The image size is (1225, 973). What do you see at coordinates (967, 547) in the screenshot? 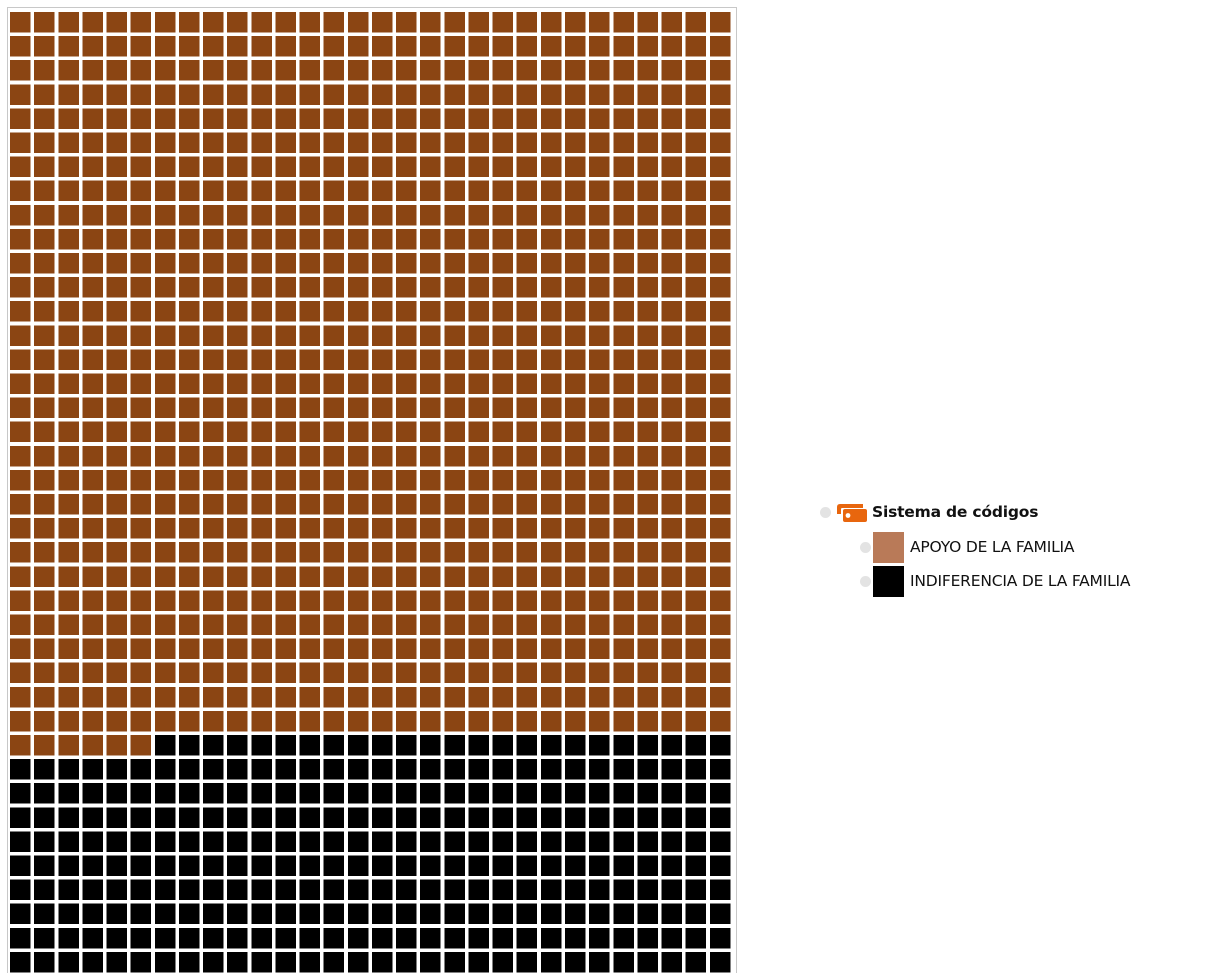
I see `legend-item-apoyo: APOYO DE LA FAMILIA` at bounding box center [967, 547].